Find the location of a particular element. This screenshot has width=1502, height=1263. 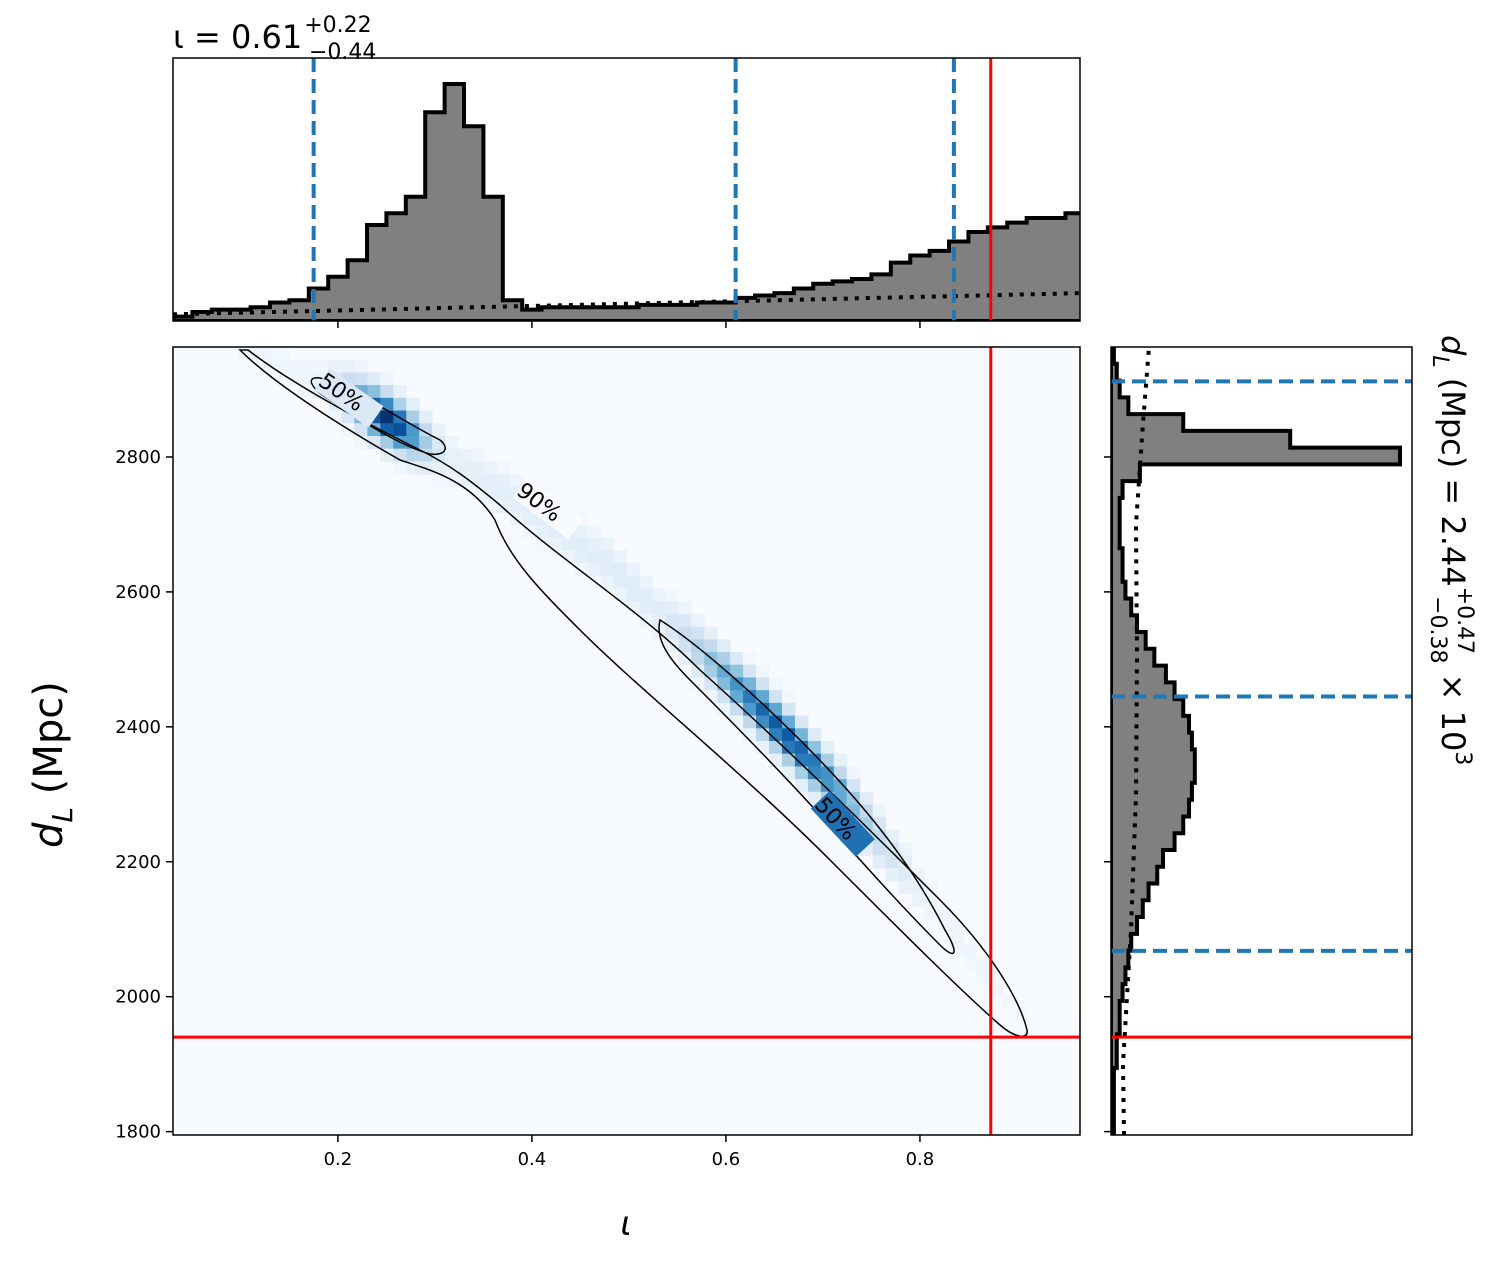

x-axis-label: ι is located at coordinates (626, 1224).